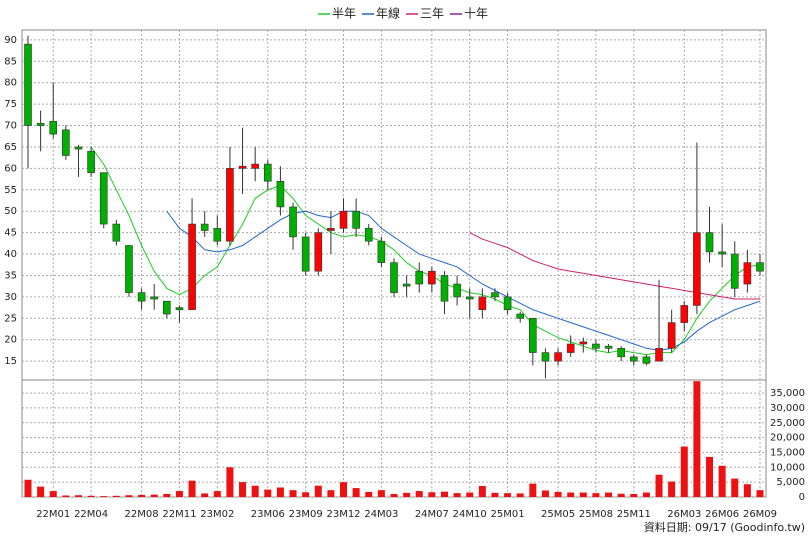 The height and width of the screenshot is (540, 808). Describe the element at coordinates (268, 514) in the screenshot. I see `x-tick-label: 23M06` at that location.